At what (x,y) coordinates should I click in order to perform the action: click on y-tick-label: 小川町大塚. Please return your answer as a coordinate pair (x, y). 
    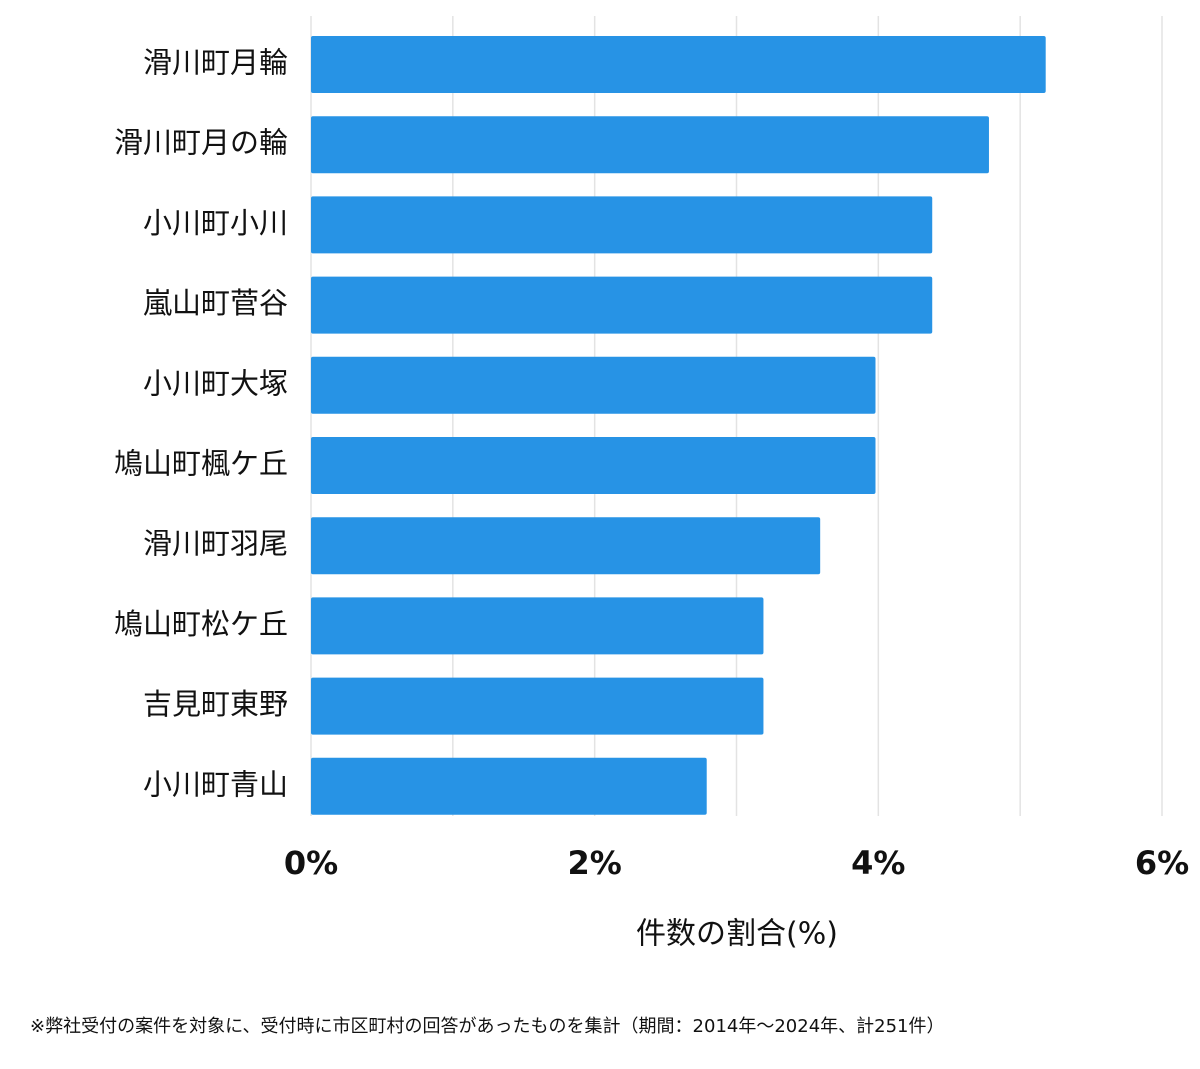
    Looking at the image, I should click on (215, 383).